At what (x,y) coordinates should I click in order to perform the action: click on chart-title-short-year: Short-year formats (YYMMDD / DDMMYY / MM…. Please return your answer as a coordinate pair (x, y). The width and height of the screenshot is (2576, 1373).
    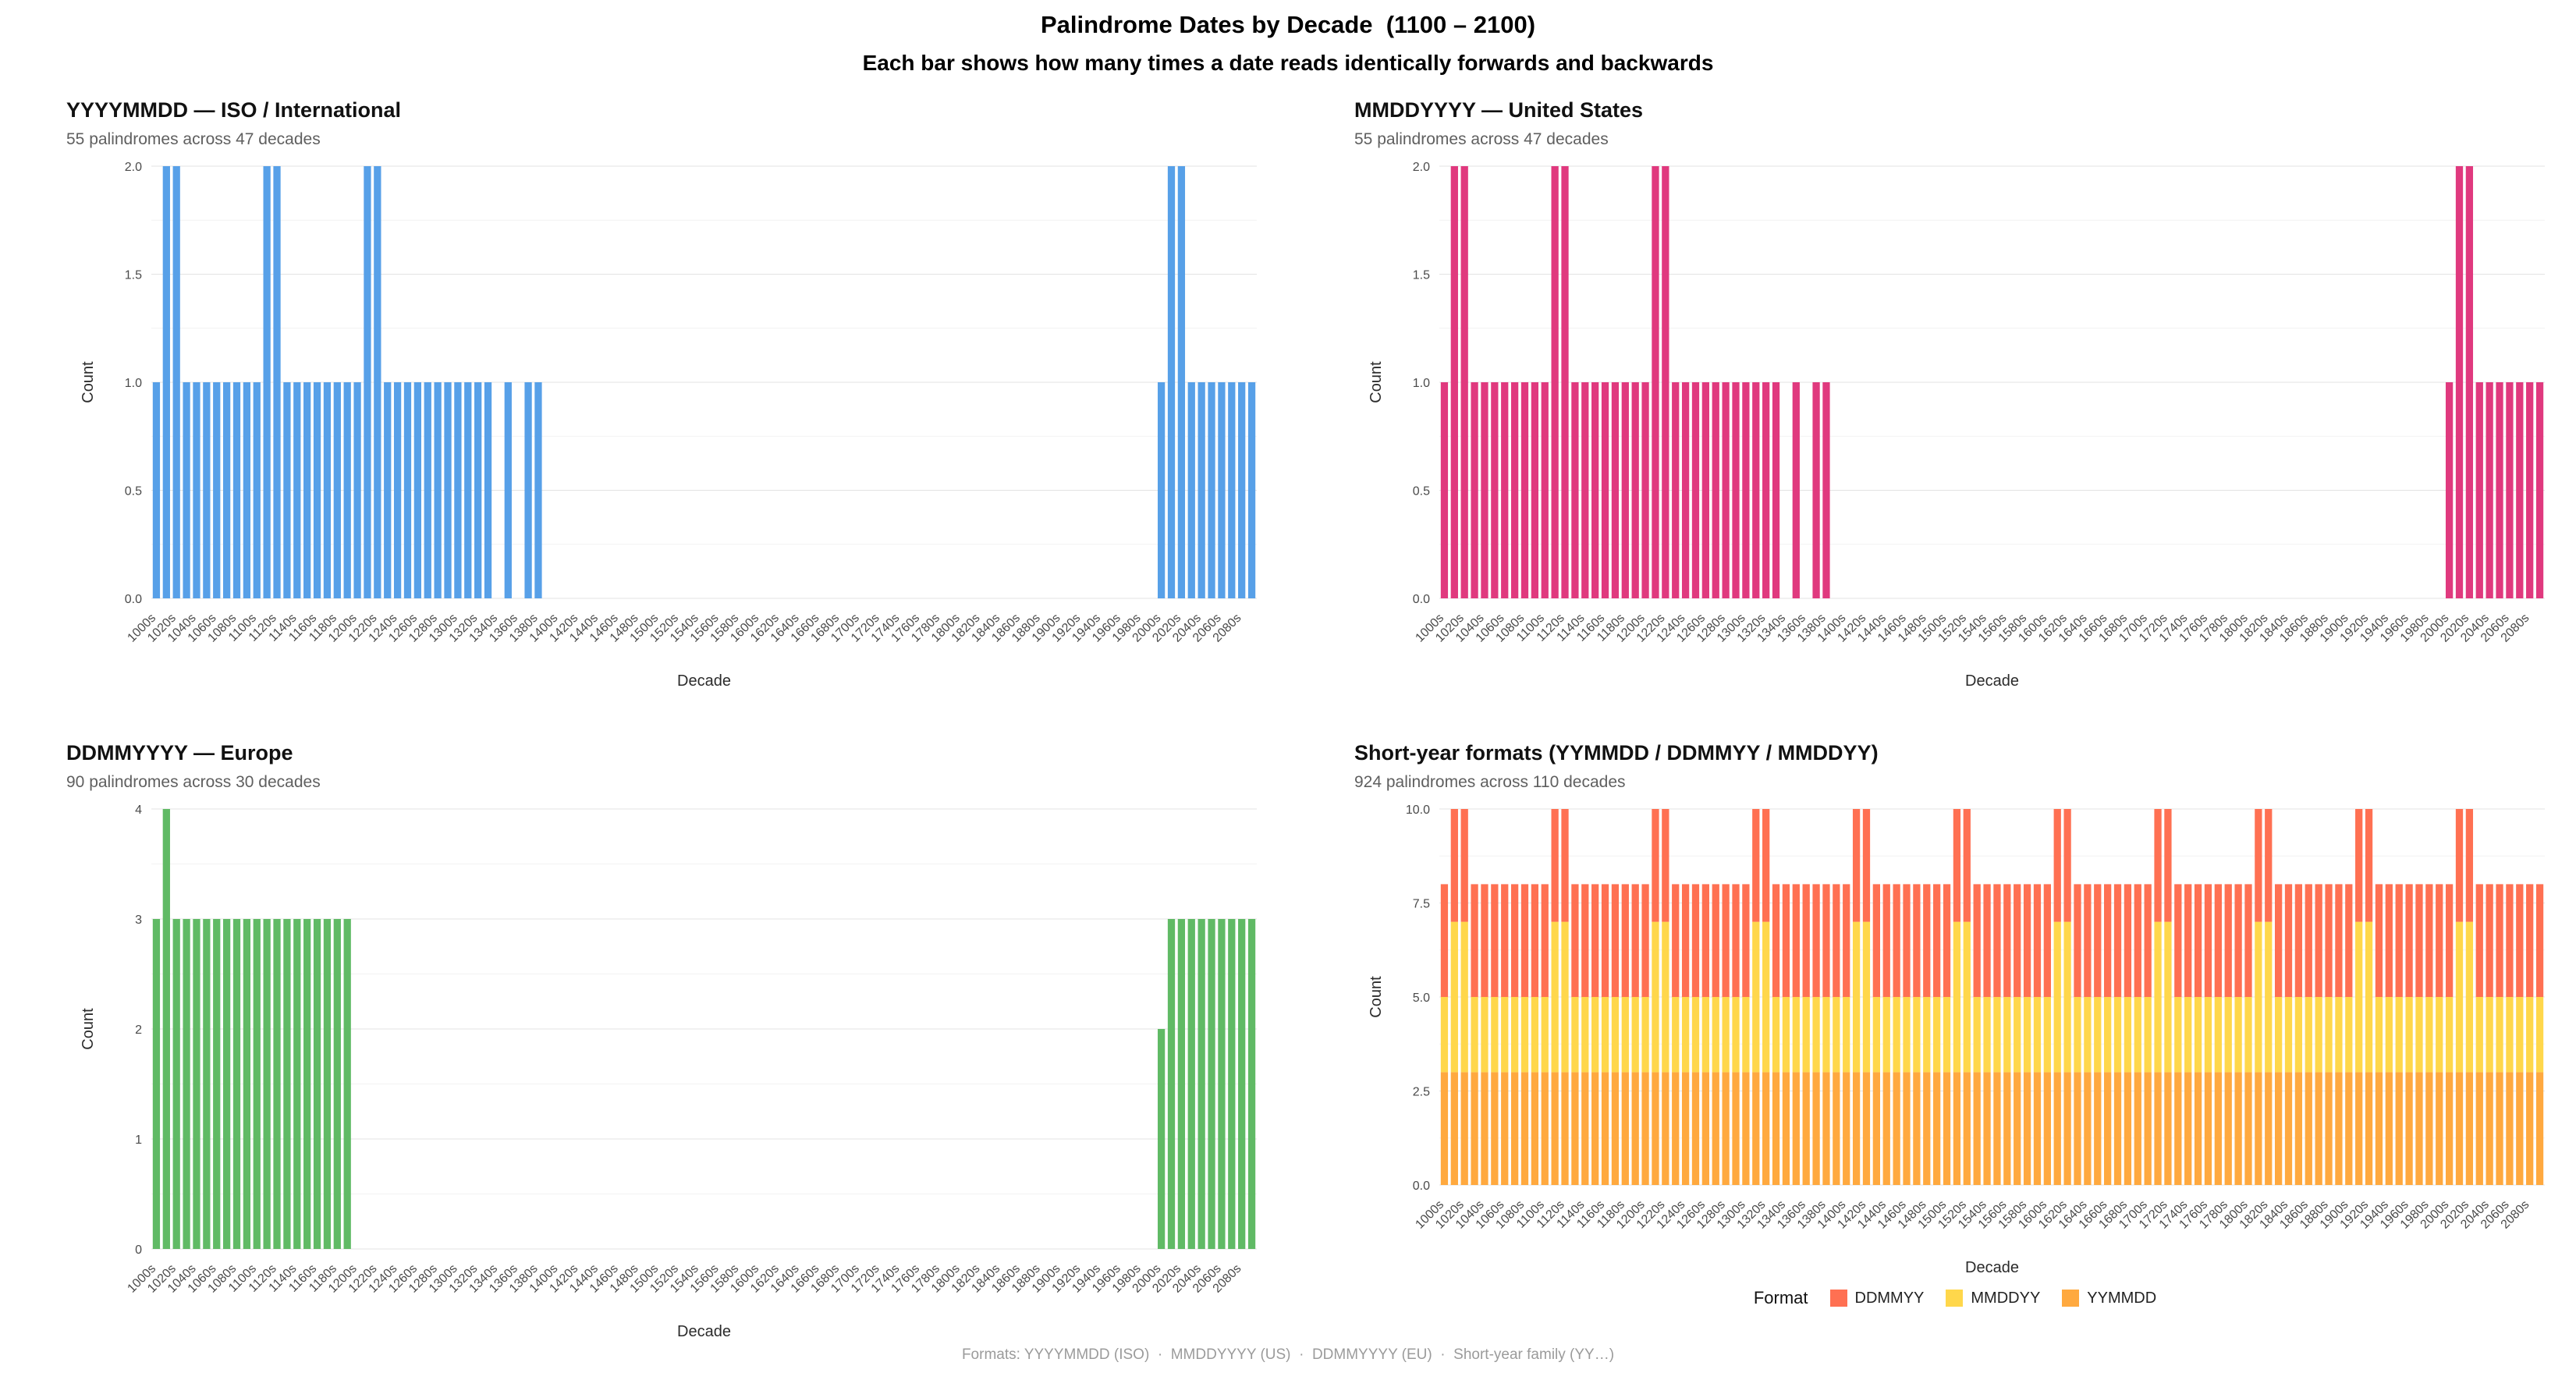
    Looking at the image, I should click on (1616, 753).